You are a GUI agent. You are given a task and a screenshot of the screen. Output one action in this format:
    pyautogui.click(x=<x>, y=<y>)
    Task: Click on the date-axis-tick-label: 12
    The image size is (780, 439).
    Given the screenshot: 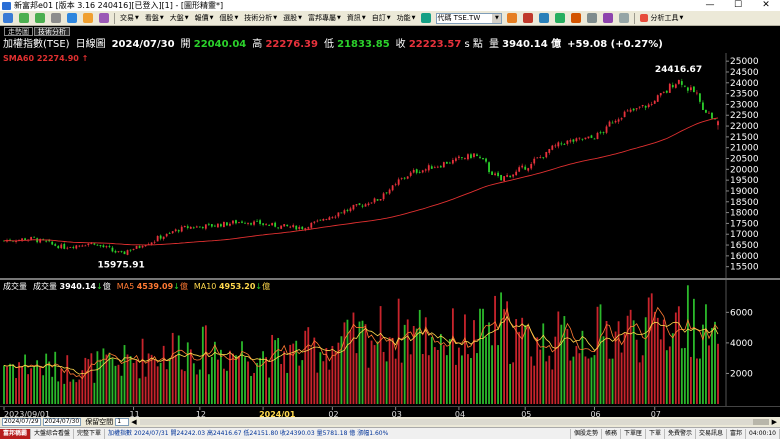 What is the action you would take?
    pyautogui.click(x=201, y=414)
    